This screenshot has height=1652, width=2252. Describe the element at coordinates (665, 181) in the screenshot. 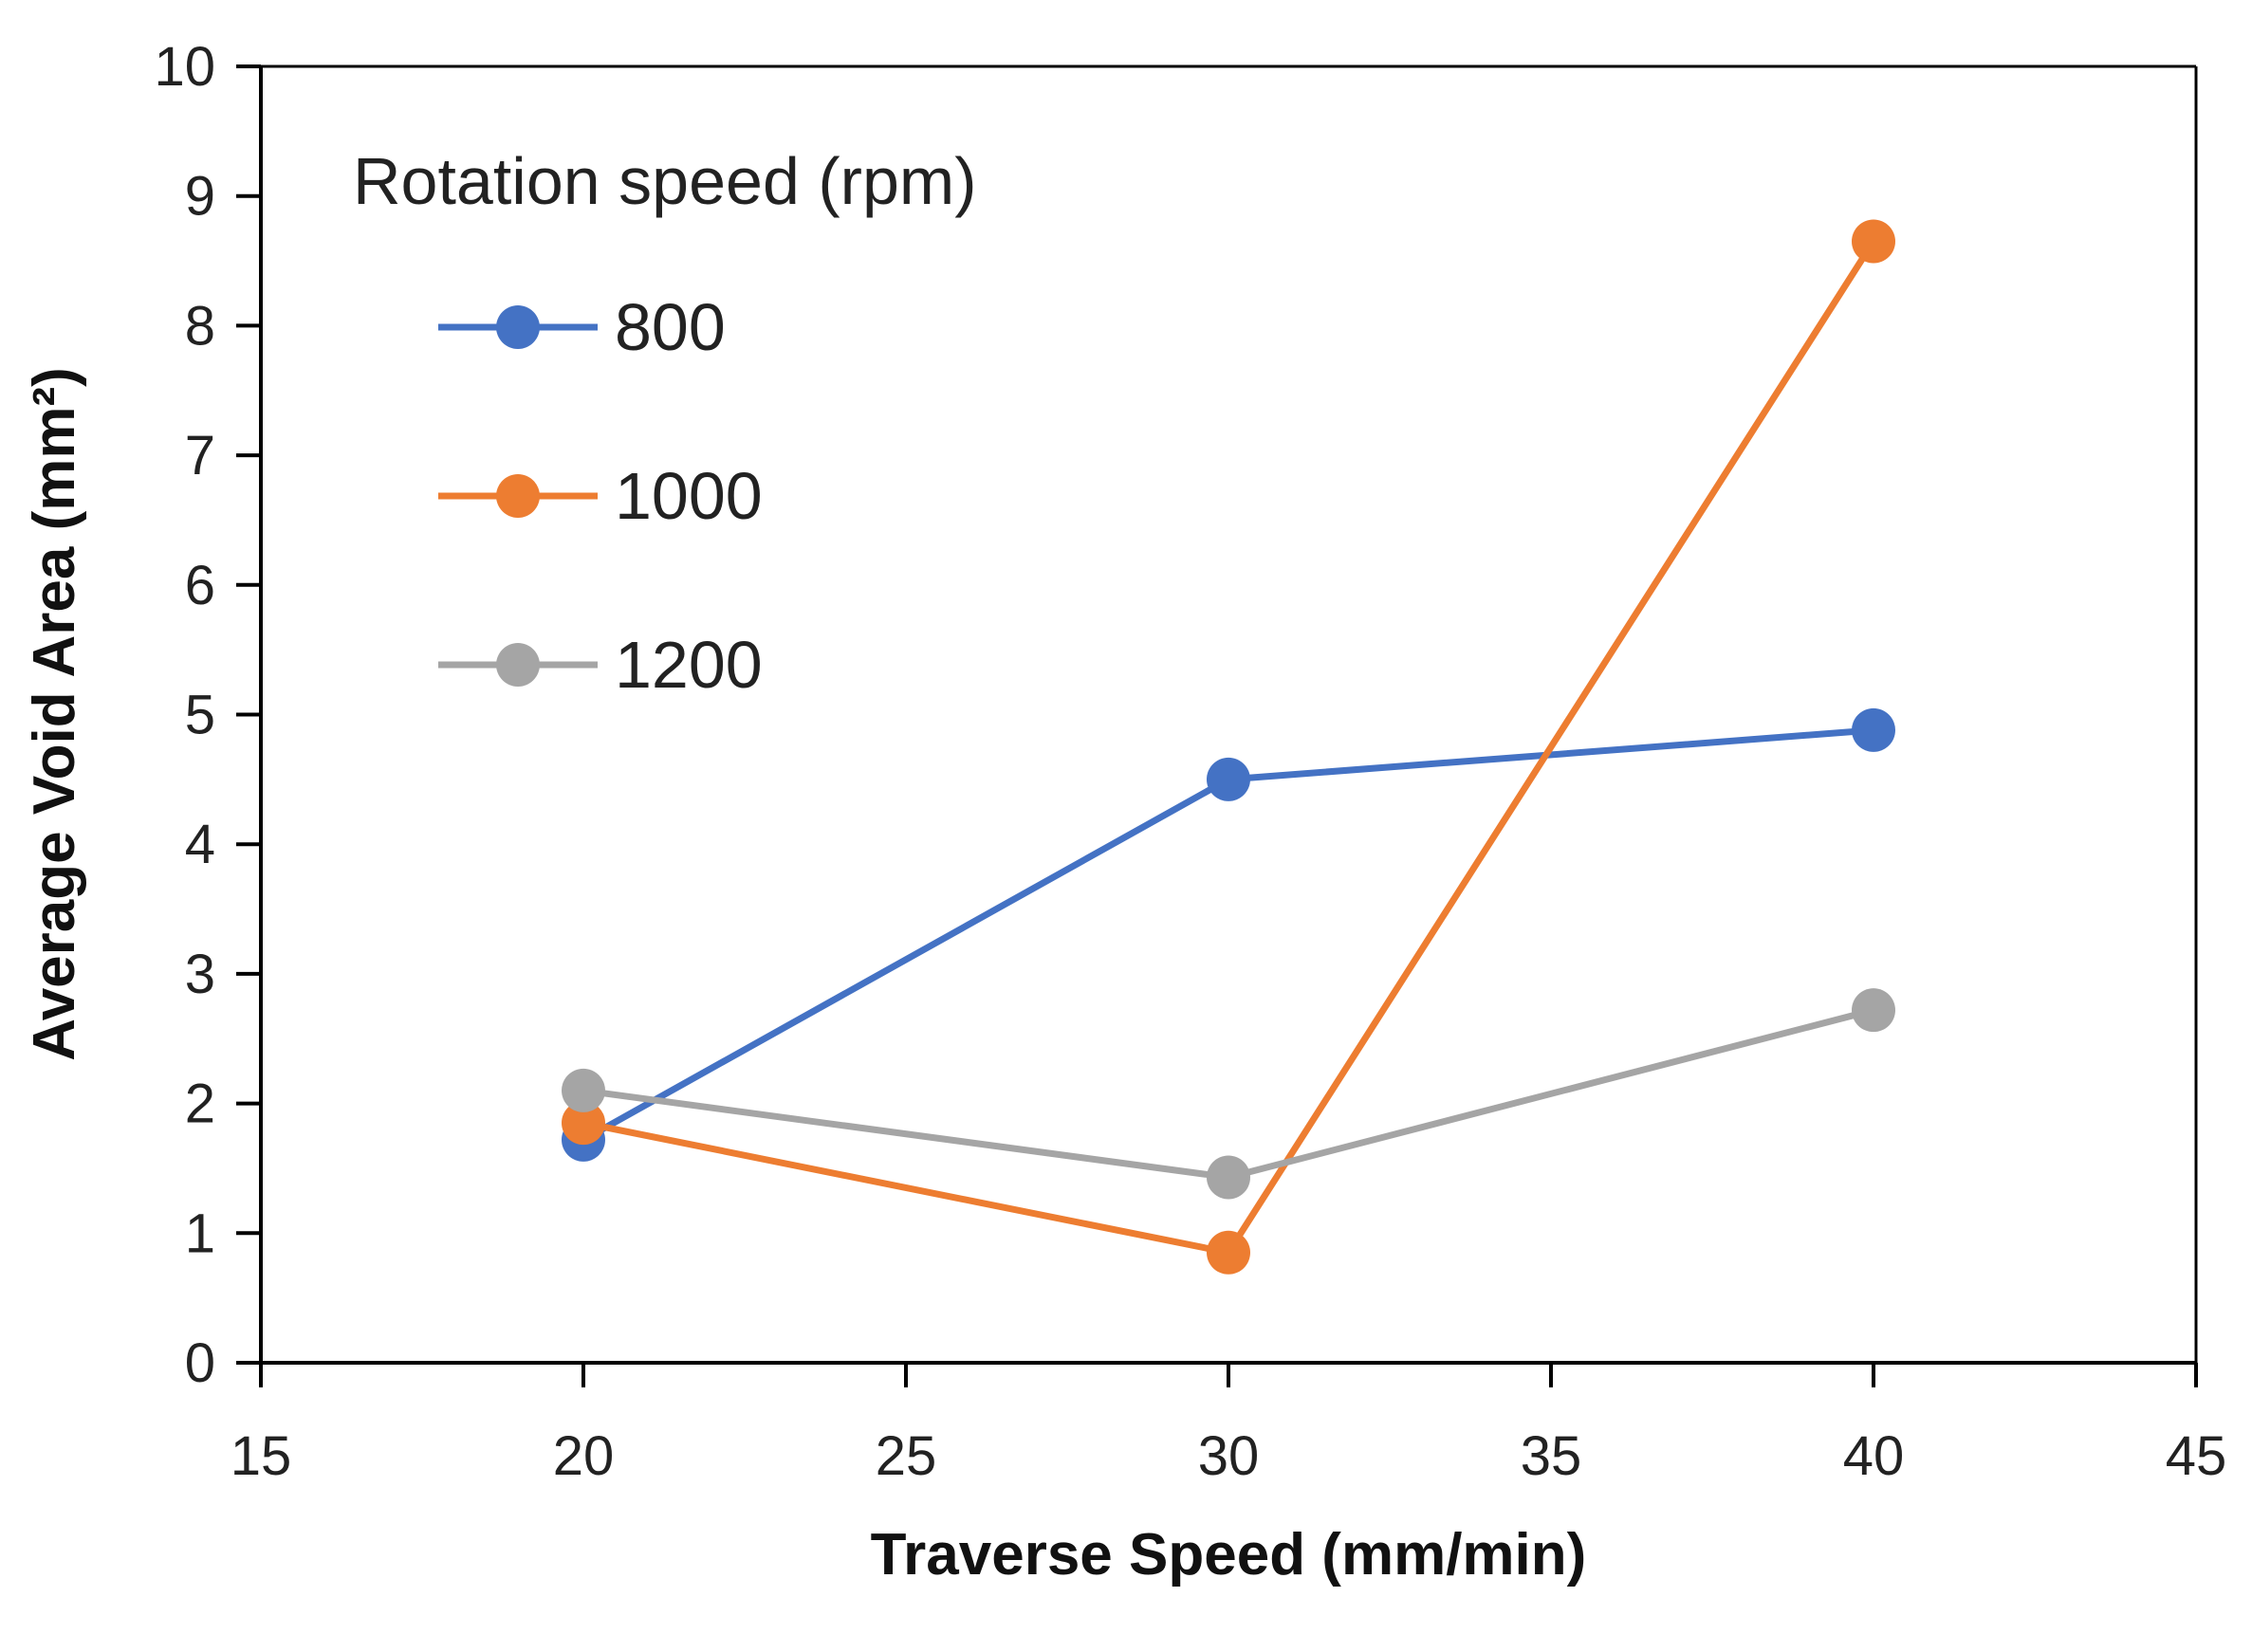

I see `legend-title: Rotation speed (rpm)` at that location.